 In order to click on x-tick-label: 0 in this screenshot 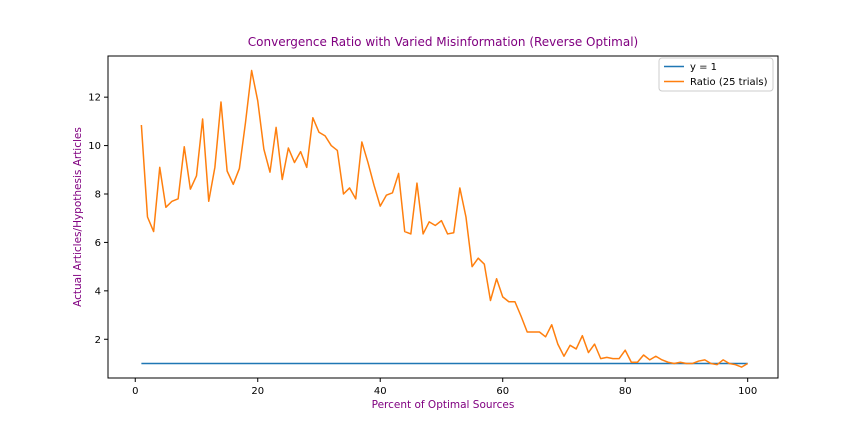, I will do `click(135, 391)`.